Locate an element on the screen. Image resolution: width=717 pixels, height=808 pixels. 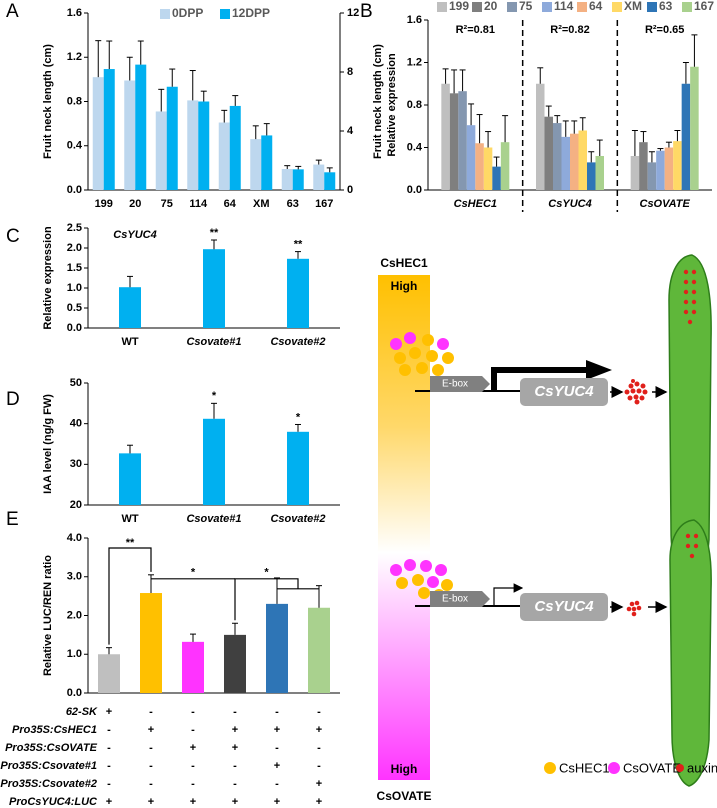
treatment-name: Pro35S:CsHEC1 is located at coordinates (54, 730).